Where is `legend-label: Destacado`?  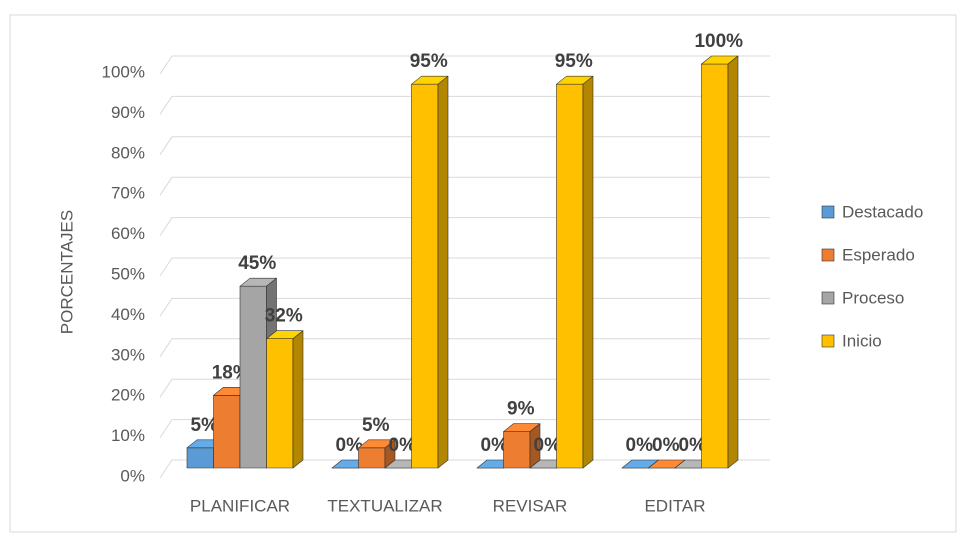
legend-label: Destacado is located at coordinates (882, 211).